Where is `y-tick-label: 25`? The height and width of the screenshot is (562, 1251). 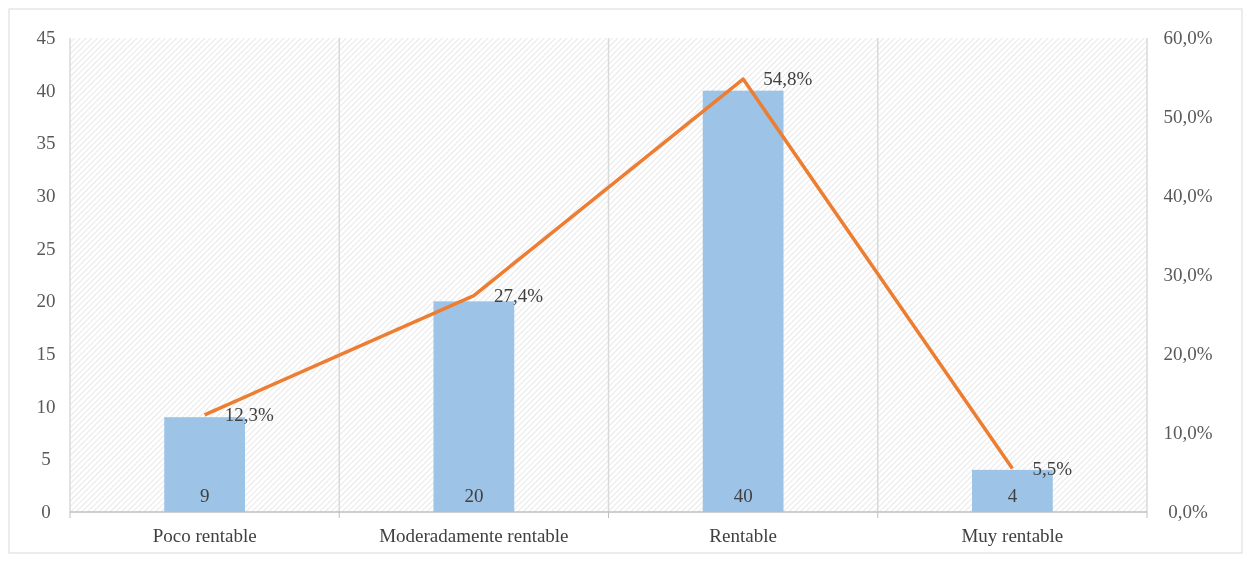 y-tick-label: 25 is located at coordinates (46, 248).